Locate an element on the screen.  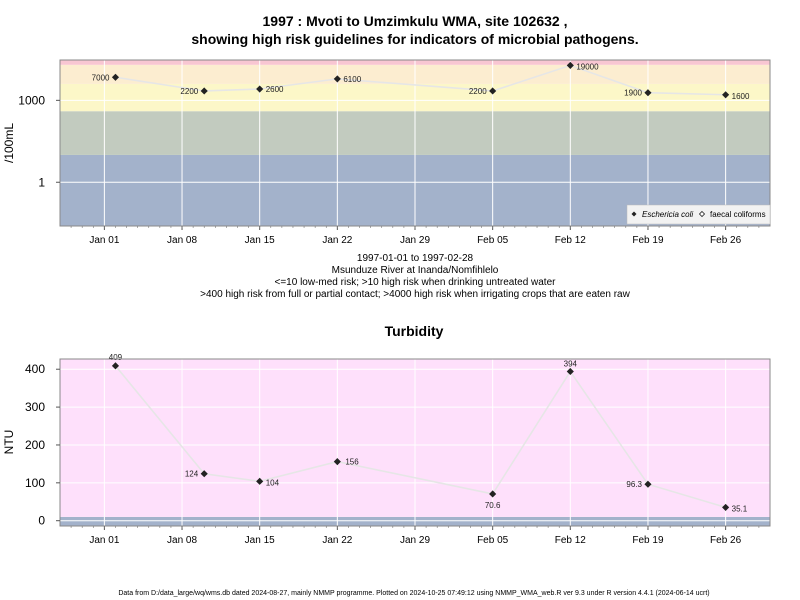
y-tick-label-5: 400 is located at coordinates (35, 369).